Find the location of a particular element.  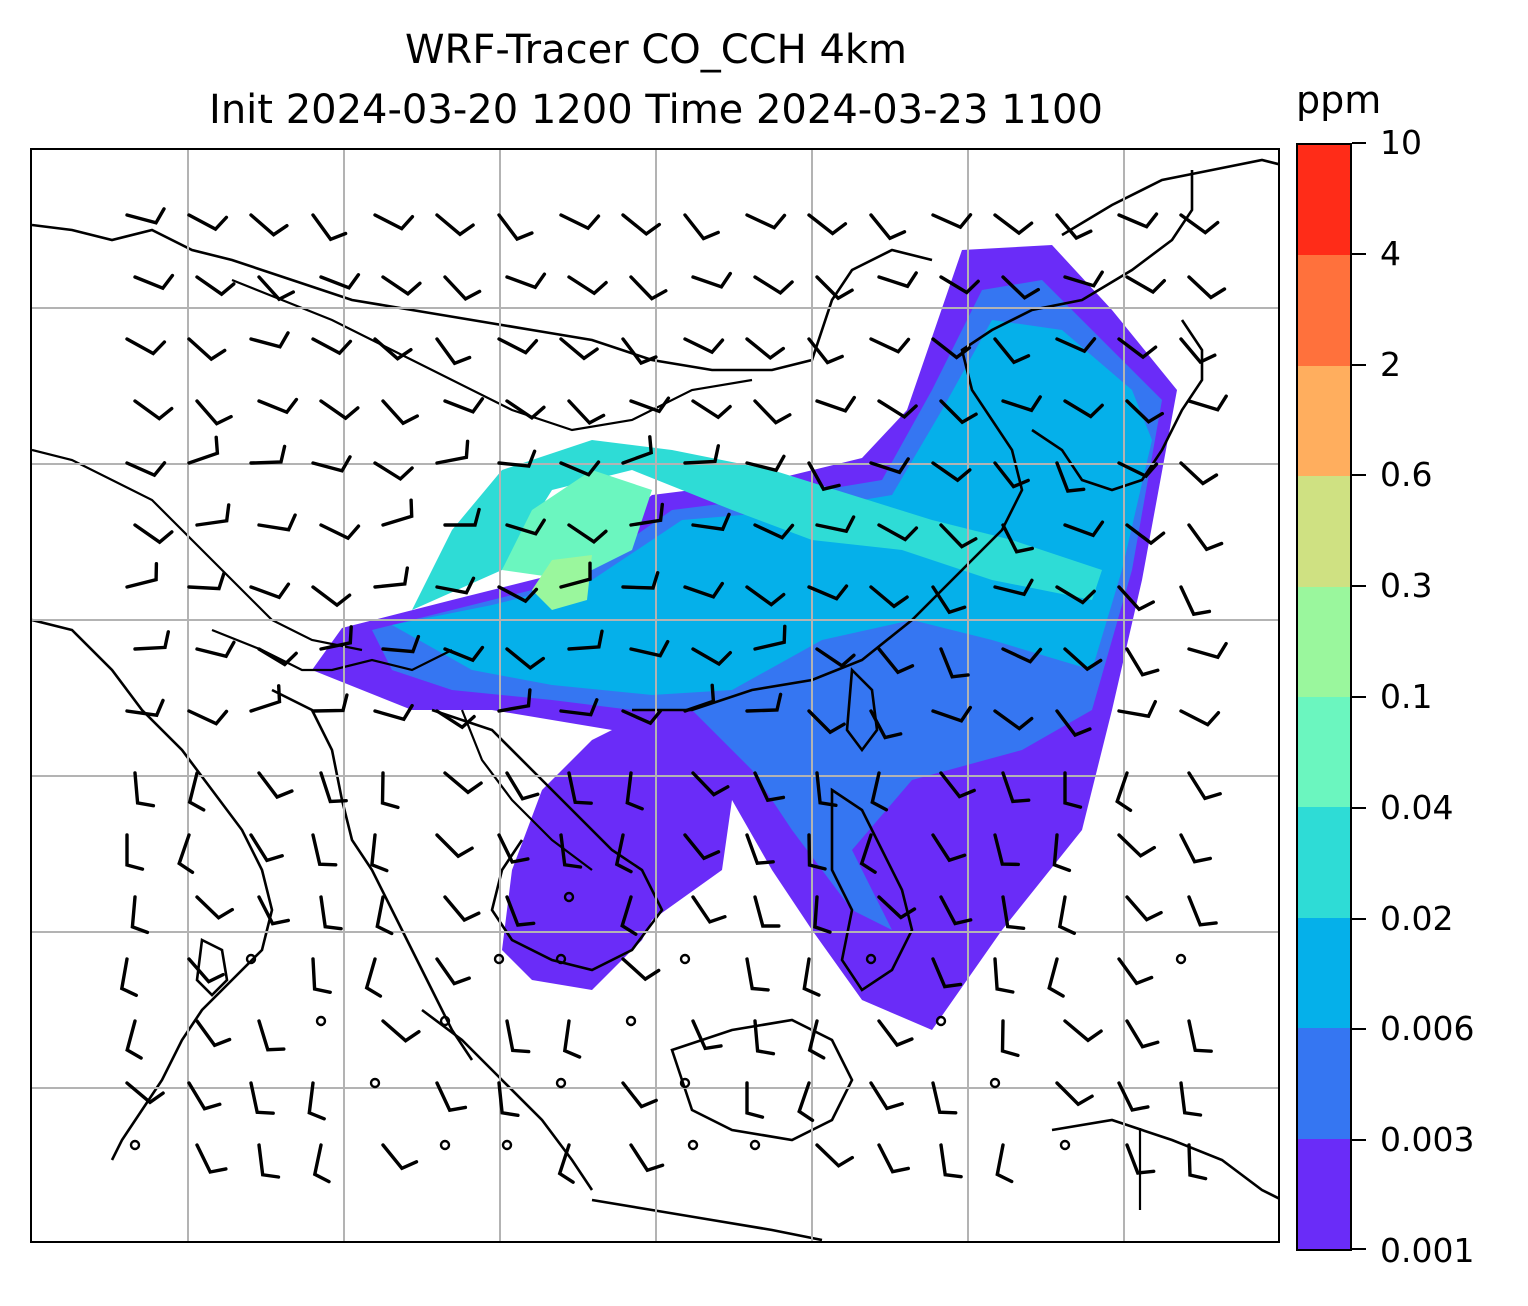

colorbar-tick-label: 2 is located at coordinates (1390, 364).